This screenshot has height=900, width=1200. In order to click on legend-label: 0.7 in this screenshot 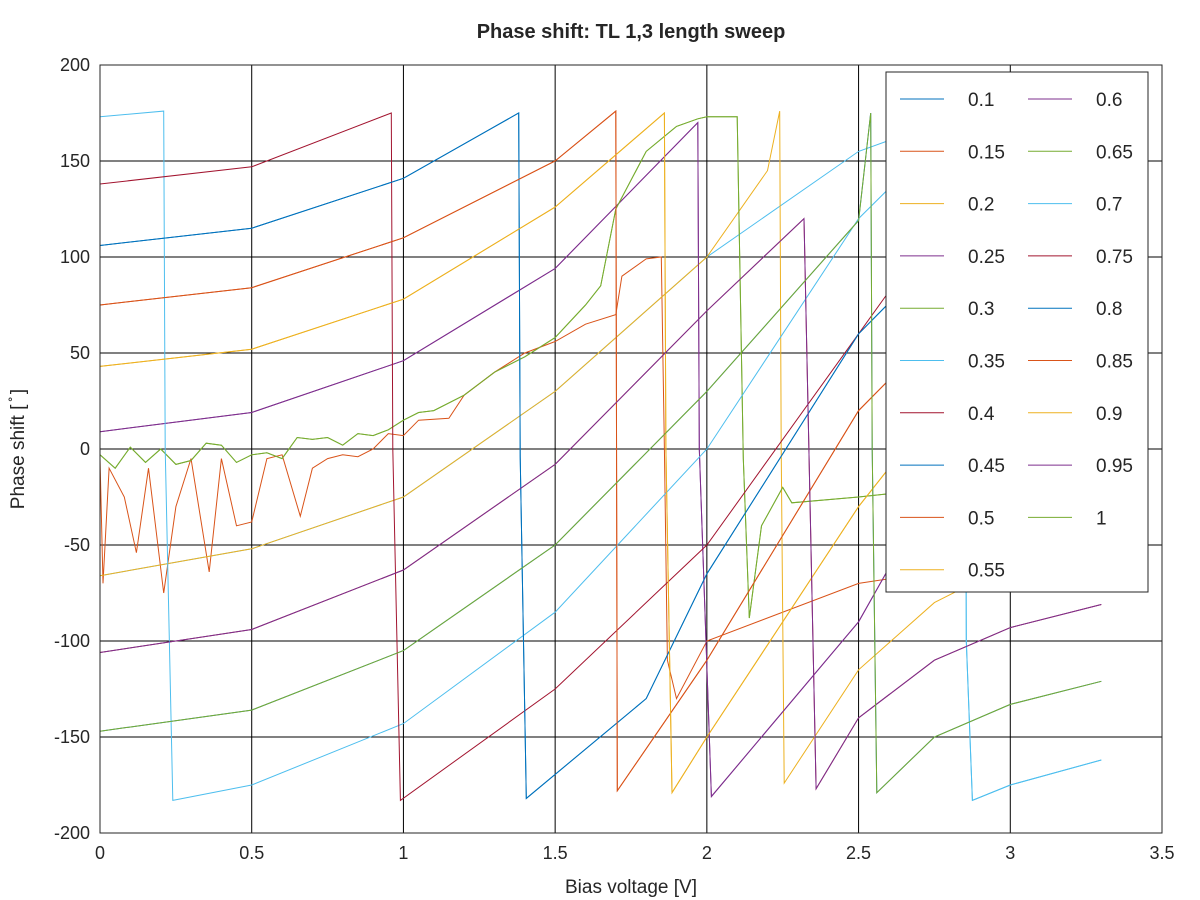, I will do `click(1109, 205)`.